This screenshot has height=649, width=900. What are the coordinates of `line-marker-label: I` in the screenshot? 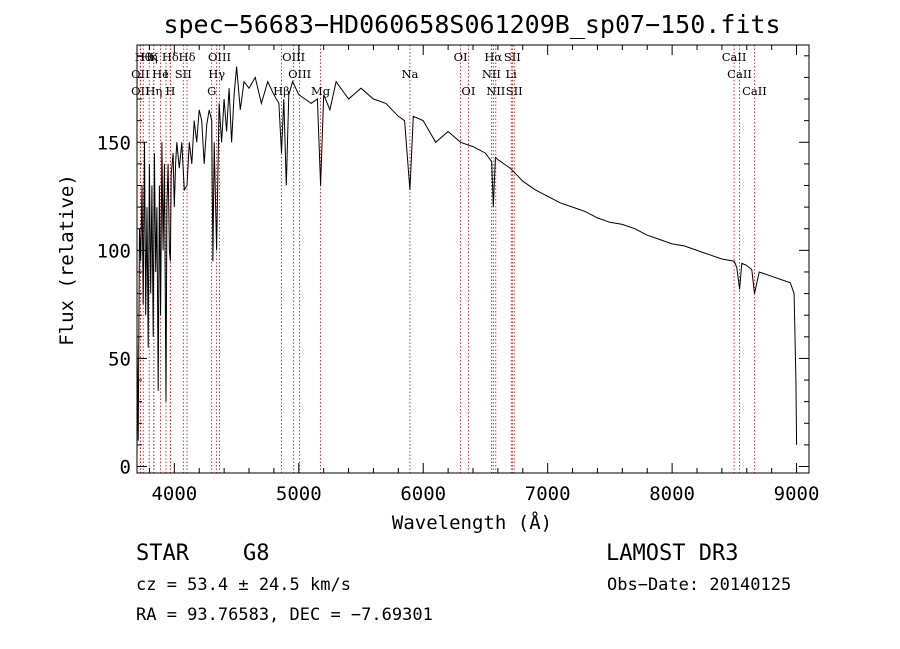 It's located at (166, 74).